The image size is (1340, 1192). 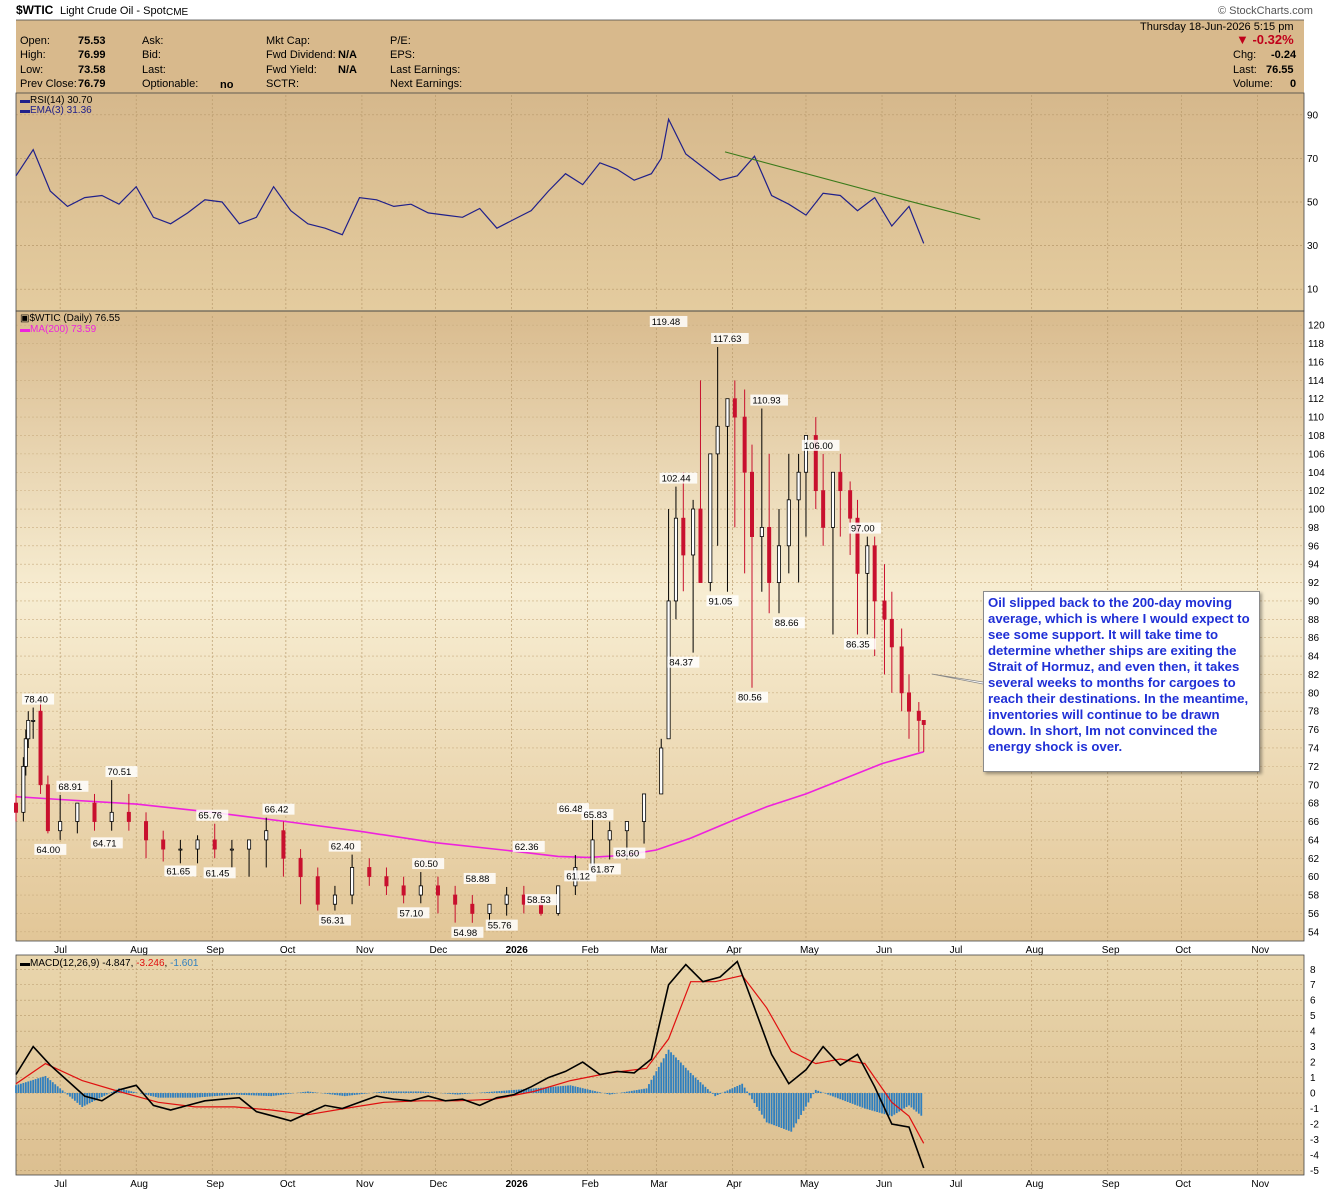 I want to click on price-label: 102.44, so click(x=676, y=479).